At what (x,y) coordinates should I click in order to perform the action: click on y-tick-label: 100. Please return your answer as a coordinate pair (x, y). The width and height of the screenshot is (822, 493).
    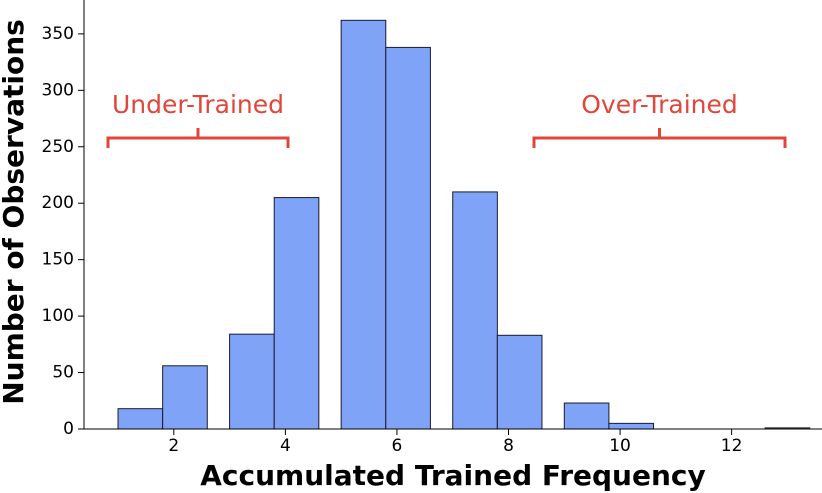
    Looking at the image, I should click on (58, 316).